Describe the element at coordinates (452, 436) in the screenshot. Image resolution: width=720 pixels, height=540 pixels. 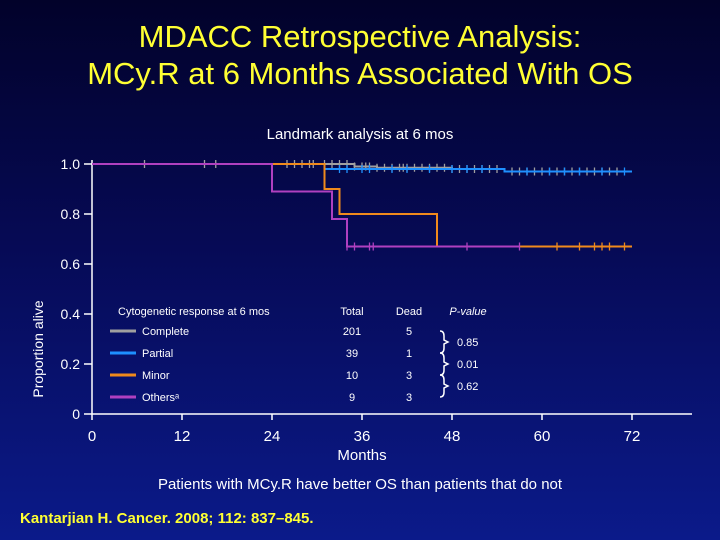
I see `x-tick-label: 48` at that location.